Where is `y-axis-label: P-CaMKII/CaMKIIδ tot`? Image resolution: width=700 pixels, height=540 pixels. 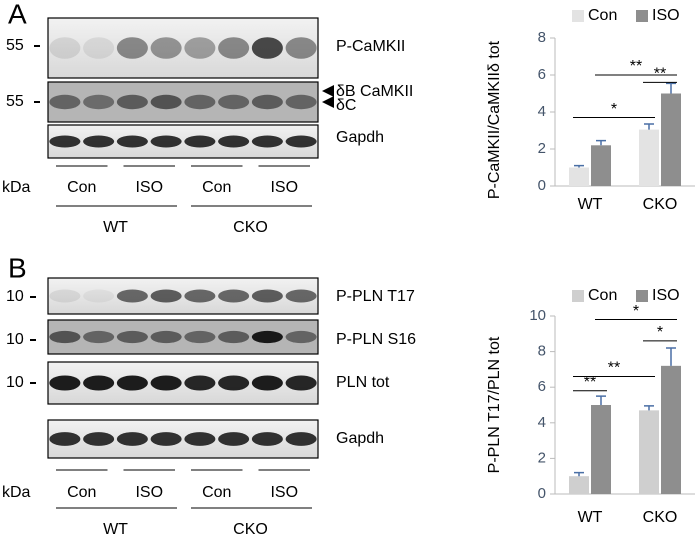
y-axis-label: P-CaMKII/CaMKIIδ tot is located at coordinates (494, 119).